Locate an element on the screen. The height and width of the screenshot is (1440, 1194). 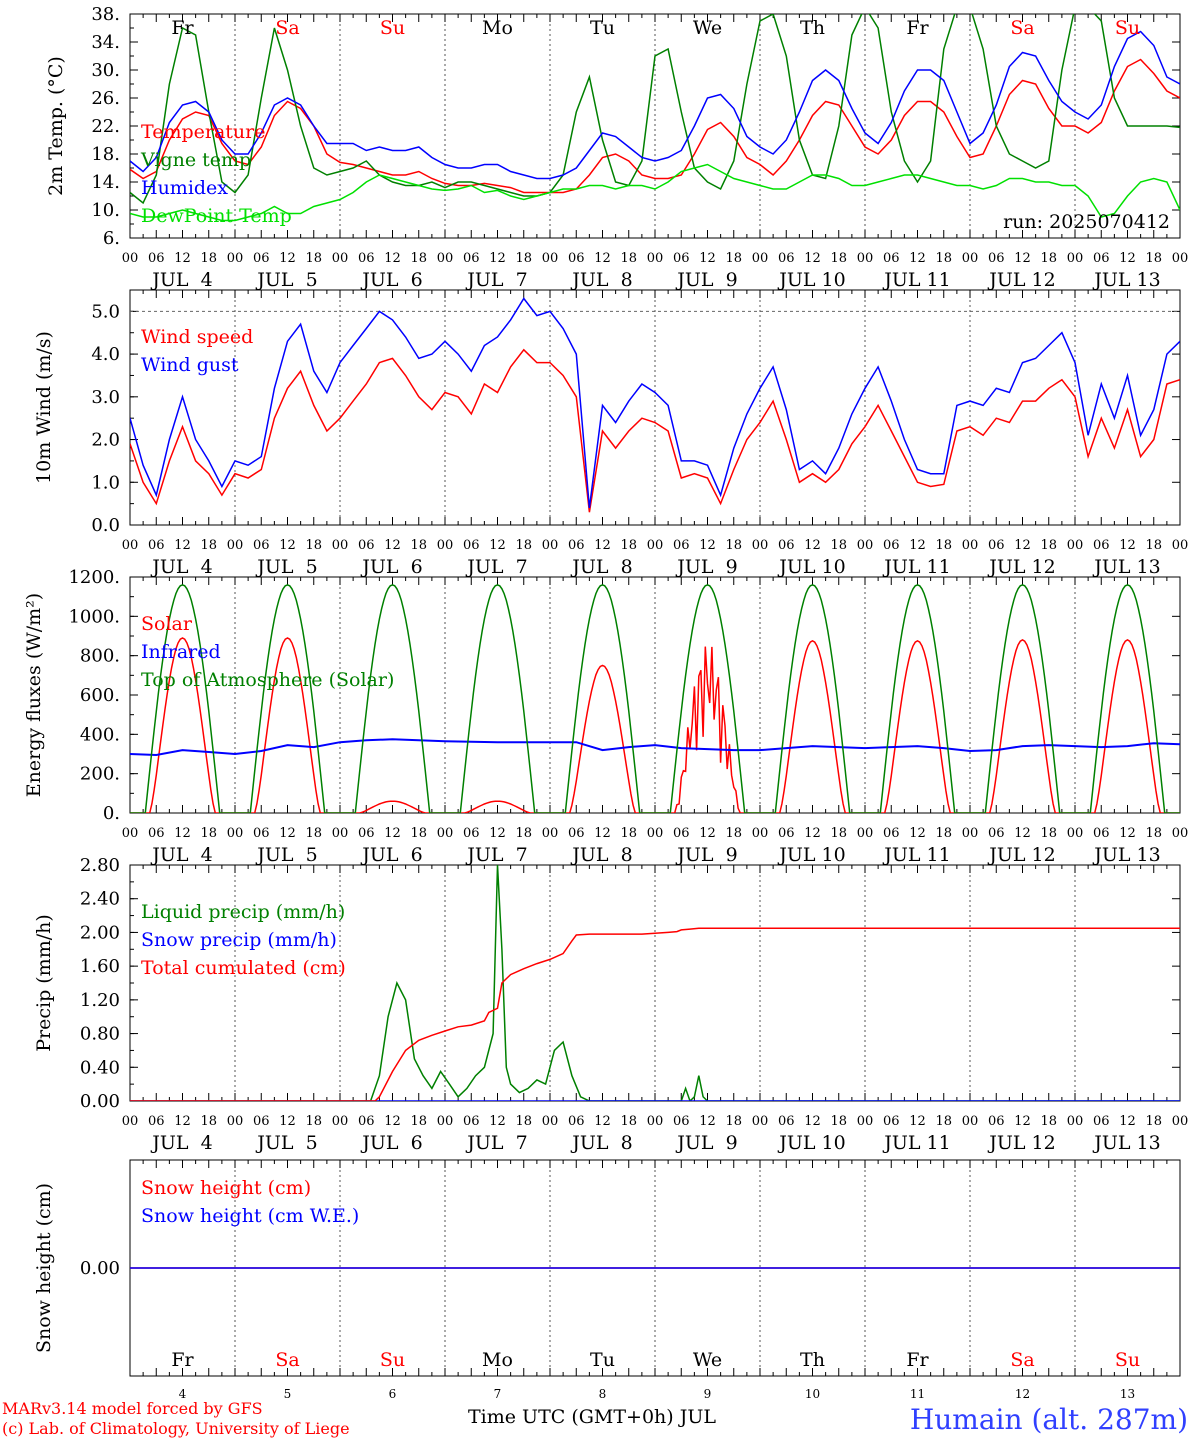
y-tick-label: 22. is located at coordinates (105, 126).